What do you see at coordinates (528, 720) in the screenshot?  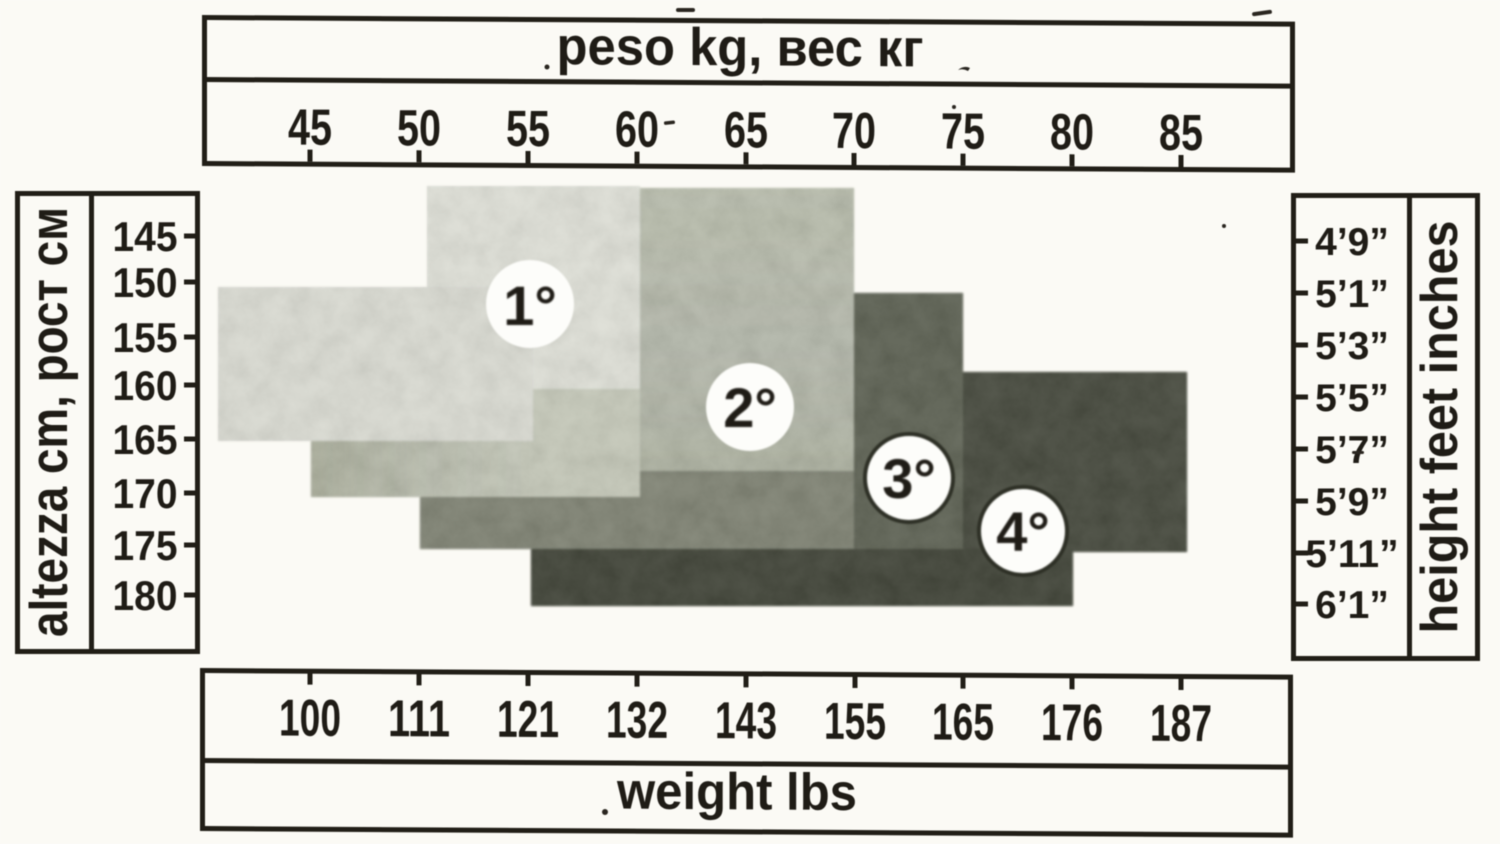 I see `svg-text: 121` at bounding box center [528, 720].